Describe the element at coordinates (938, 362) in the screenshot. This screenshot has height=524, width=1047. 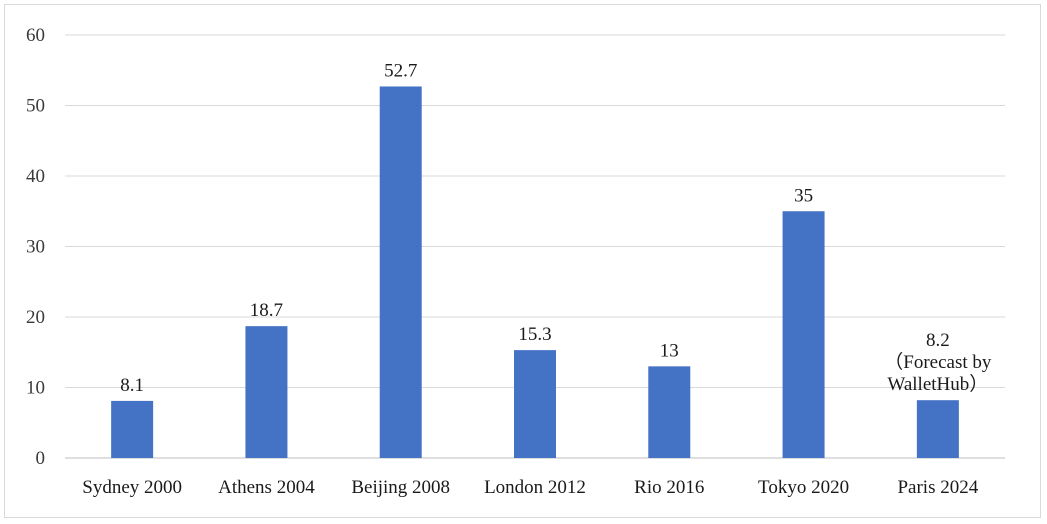
I see `data-label: （Forecast by` at that location.